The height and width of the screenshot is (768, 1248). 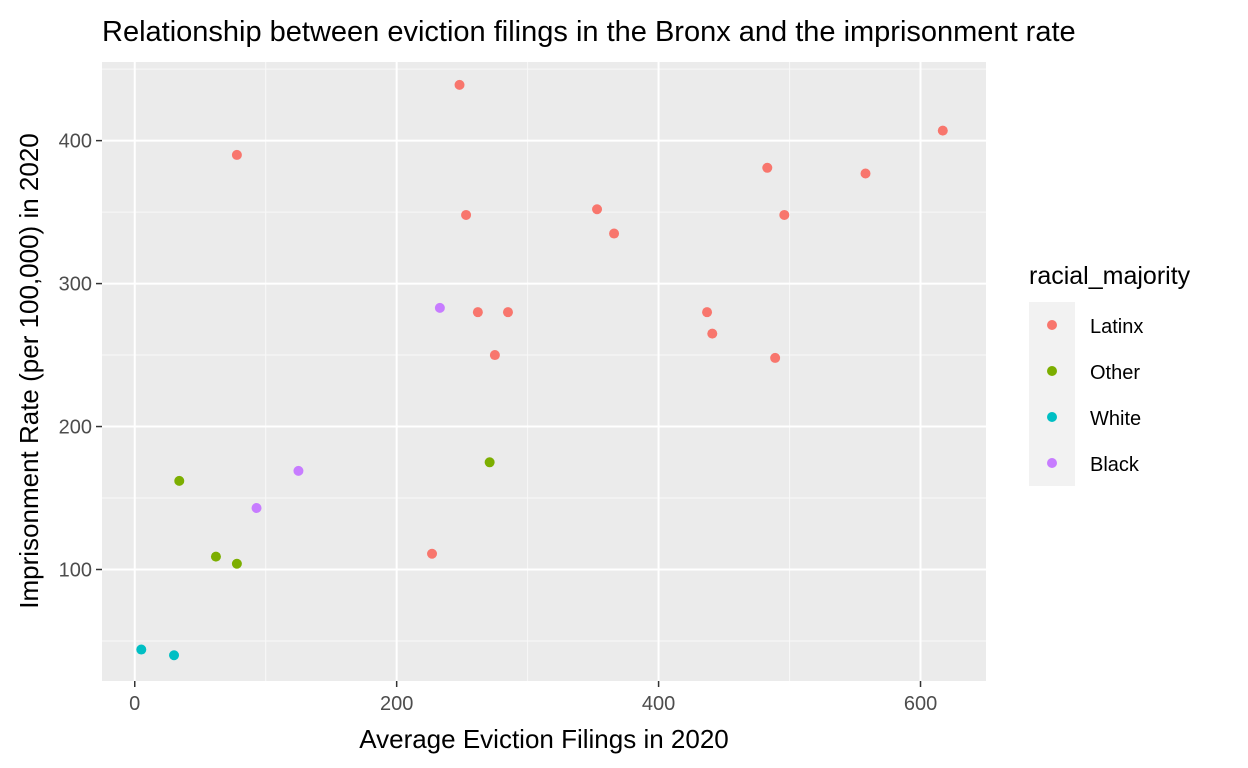 What do you see at coordinates (1115, 419) in the screenshot?
I see `legend-label-white: White` at bounding box center [1115, 419].